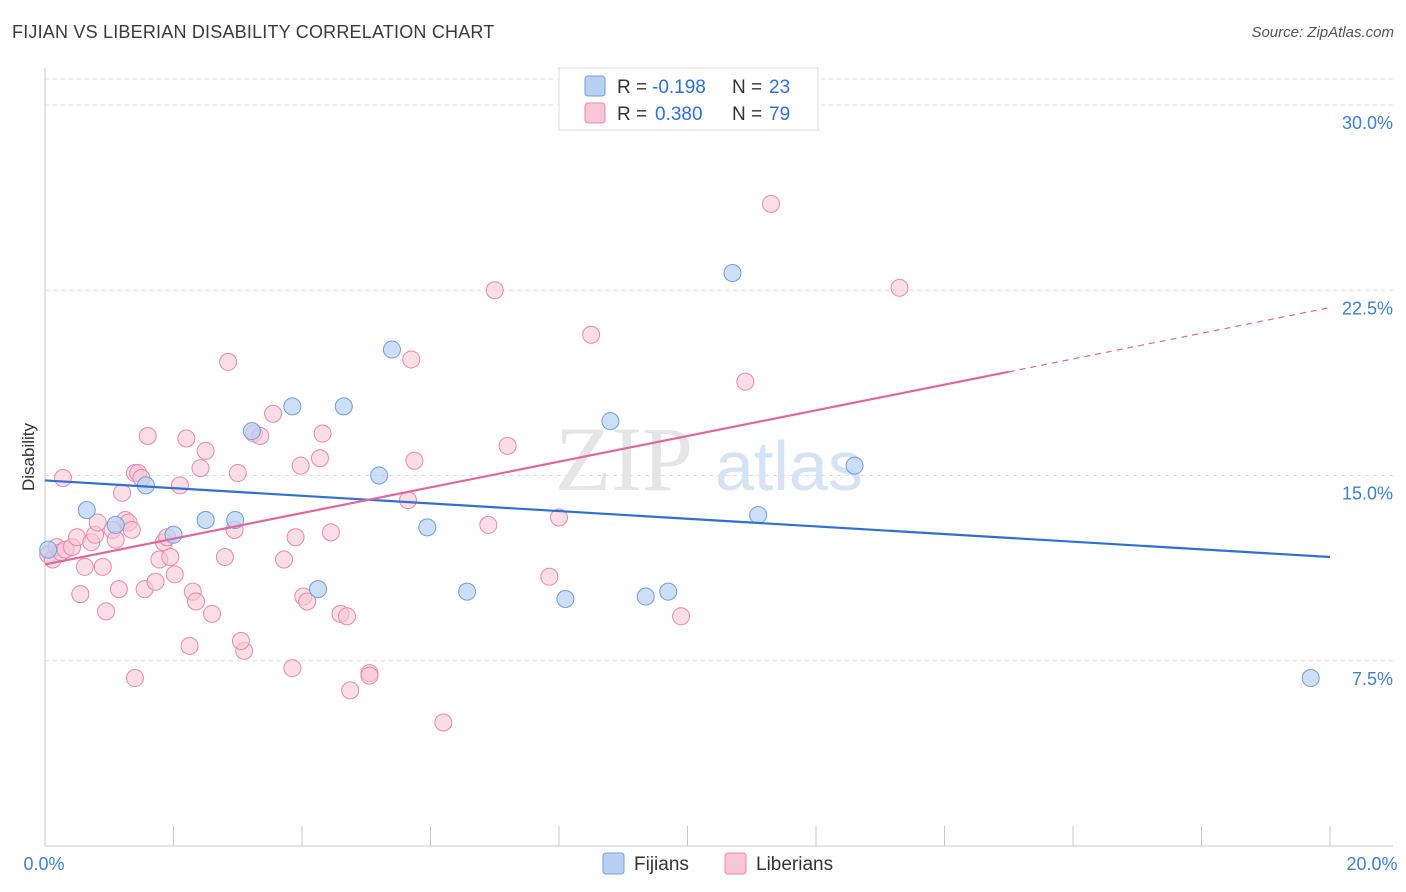 The width and height of the screenshot is (1406, 892). What do you see at coordinates (595, 86) in the screenshot?
I see `fijian-legend-swatch` at bounding box center [595, 86].